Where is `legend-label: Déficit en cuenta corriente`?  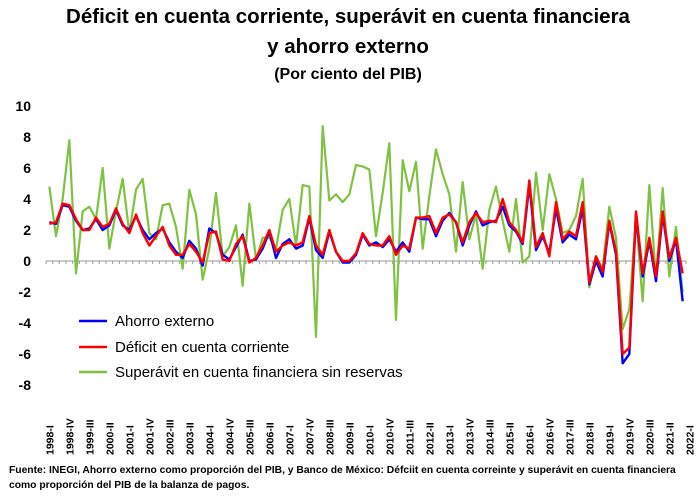
legend-label: Déficit en cuenta corriente is located at coordinates (202, 347).